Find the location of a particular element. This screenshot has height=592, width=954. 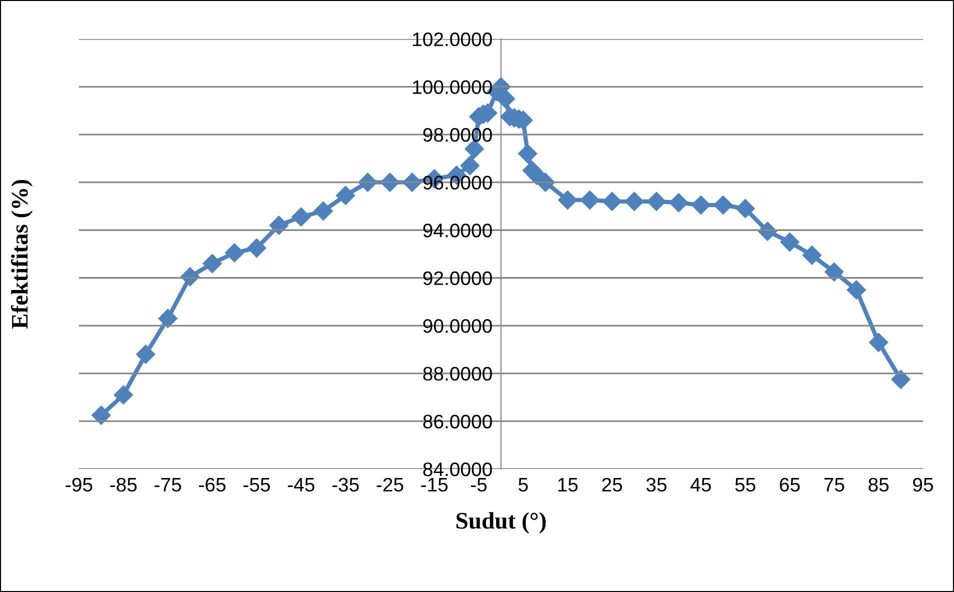

x-tick-label: 65 is located at coordinates (790, 485).